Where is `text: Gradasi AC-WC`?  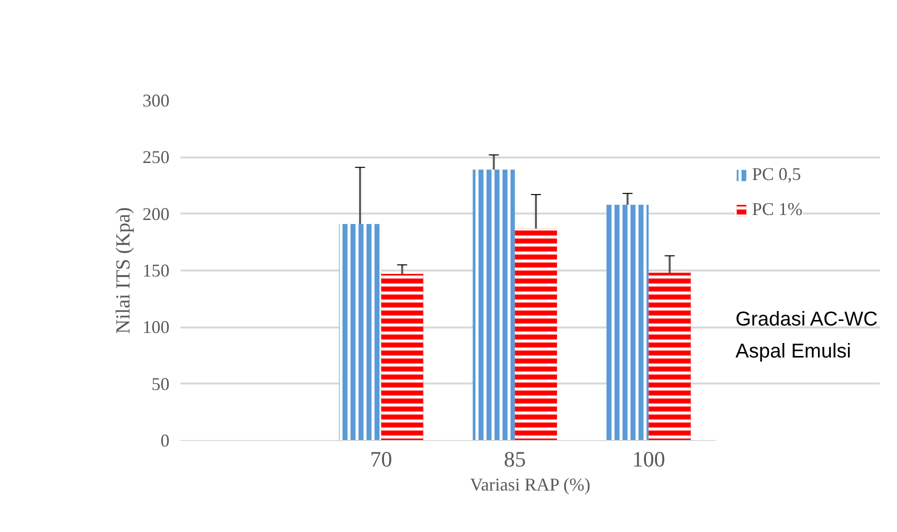
text: Gradasi AC-WC is located at coordinates (807, 319).